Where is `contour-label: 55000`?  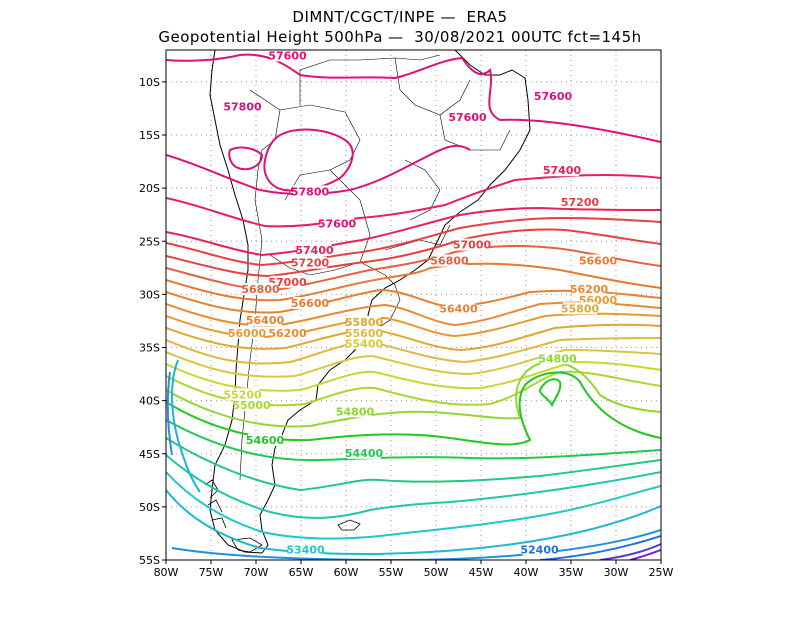 contour-label: 55000 is located at coordinates (251, 405).